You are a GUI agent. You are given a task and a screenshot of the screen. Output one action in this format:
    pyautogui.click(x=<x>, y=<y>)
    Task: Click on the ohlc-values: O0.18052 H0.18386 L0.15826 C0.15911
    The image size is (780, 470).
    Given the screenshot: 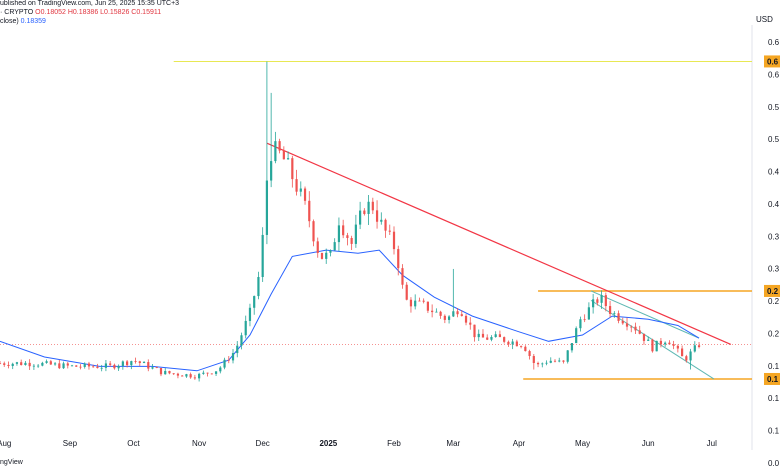 What is the action you would take?
    pyautogui.click(x=98, y=12)
    